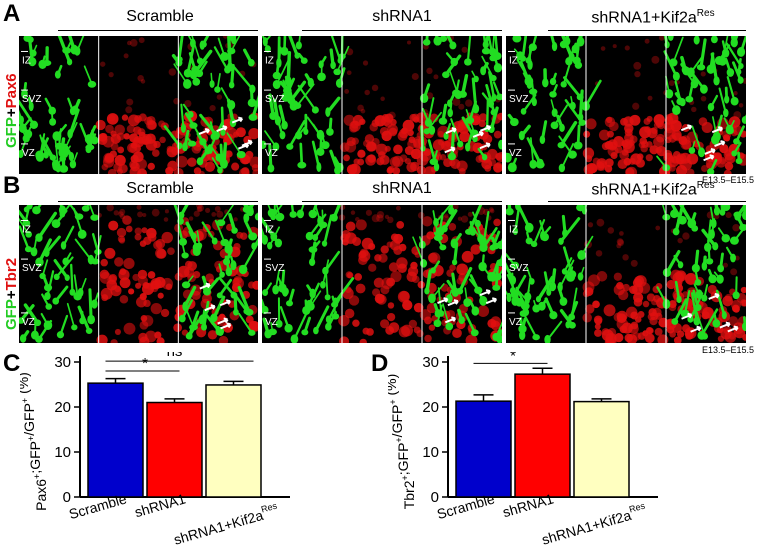 Image resolution: width=760 pixels, height=551 pixels. I want to click on zone-label-svz: SVZ, so click(274, 99).